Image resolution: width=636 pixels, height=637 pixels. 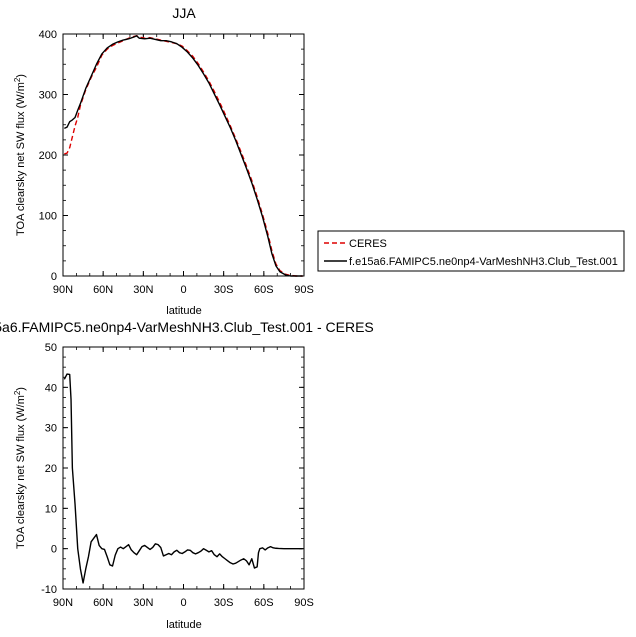 What do you see at coordinates (143, 290) in the screenshot?
I see `top-x-tick-label: 30N` at bounding box center [143, 290].